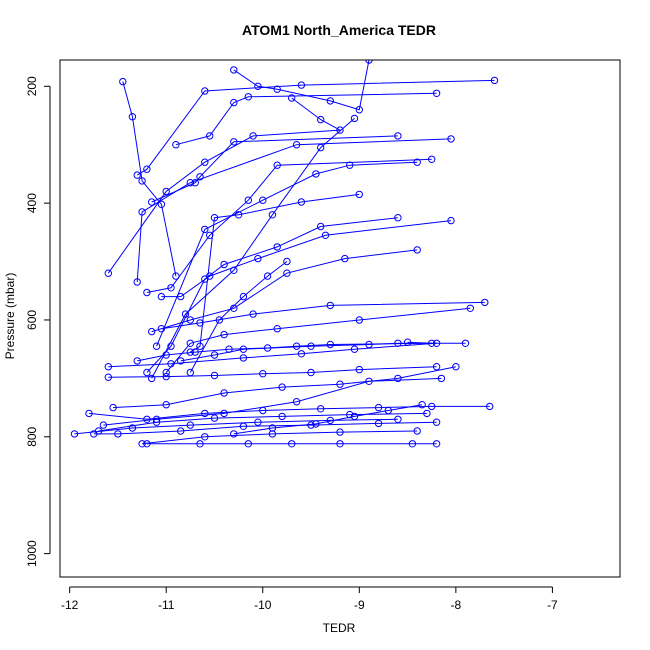 This screenshot has height=650, width=650. Describe the element at coordinates (10, 316) in the screenshot. I see `y-axis-label: Pressure (mbar)` at that location.